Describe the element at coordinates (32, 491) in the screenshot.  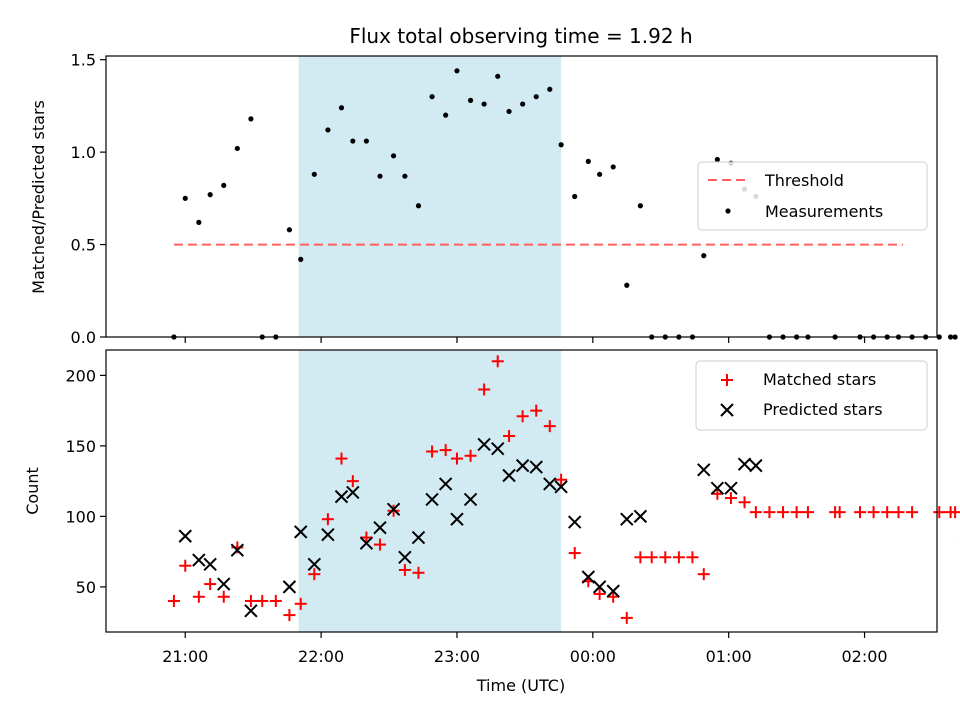
I see `bottom-y-axis-label: Count` at that location.